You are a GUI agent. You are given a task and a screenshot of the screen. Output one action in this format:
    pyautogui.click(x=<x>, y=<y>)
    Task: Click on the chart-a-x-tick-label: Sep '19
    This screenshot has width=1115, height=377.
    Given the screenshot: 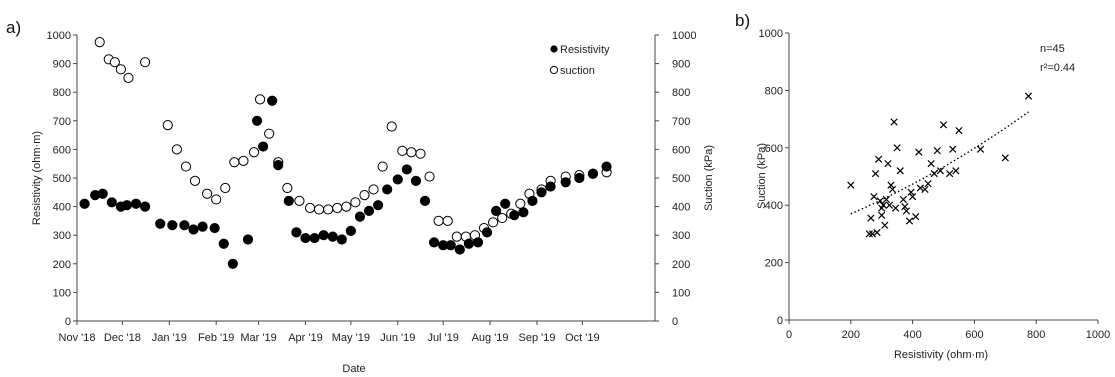 What is the action you would take?
    pyautogui.click(x=536, y=338)
    